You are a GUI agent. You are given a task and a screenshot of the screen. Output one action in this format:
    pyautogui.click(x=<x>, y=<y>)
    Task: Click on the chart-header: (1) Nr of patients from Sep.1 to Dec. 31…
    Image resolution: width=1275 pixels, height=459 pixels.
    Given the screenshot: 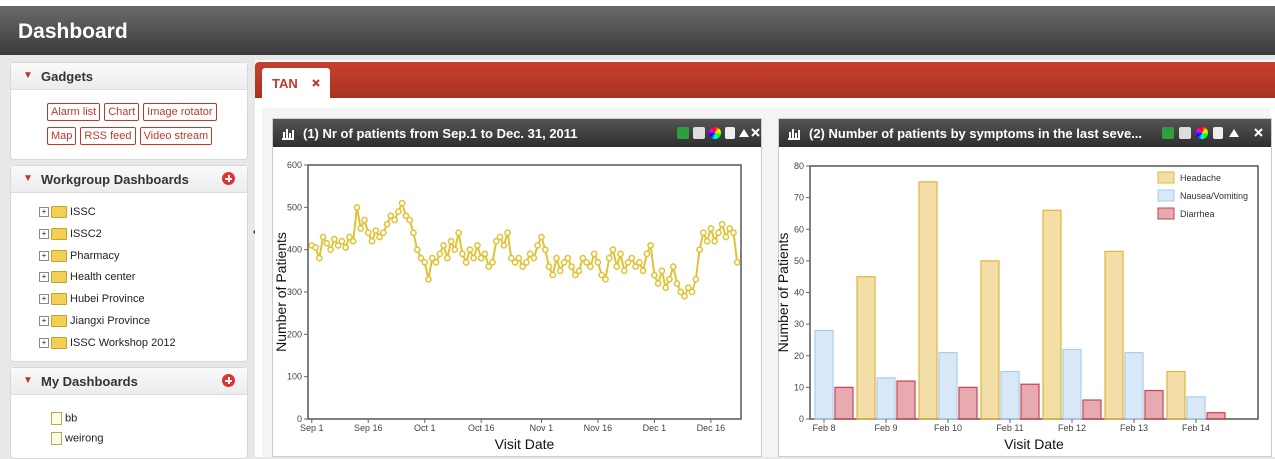 What is the action you would take?
    pyautogui.click(x=517, y=133)
    